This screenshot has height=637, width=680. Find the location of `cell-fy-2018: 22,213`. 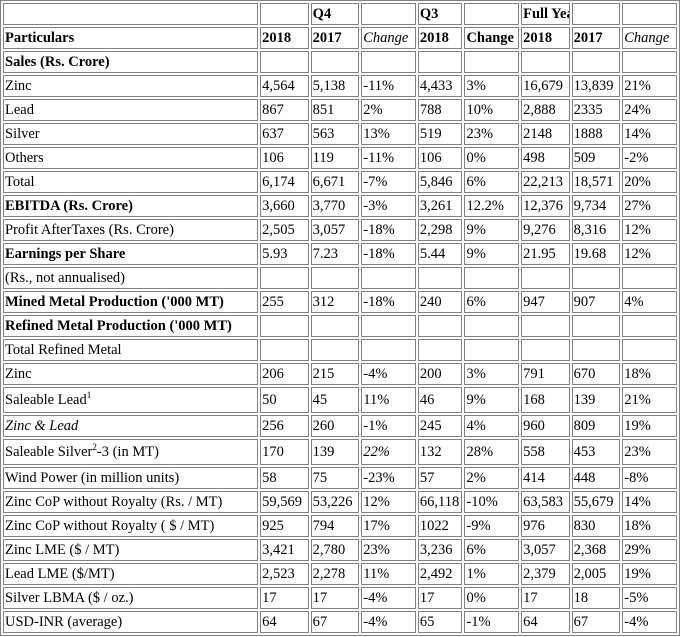

cell-fy-2018: 22,213 is located at coordinates (545, 182).